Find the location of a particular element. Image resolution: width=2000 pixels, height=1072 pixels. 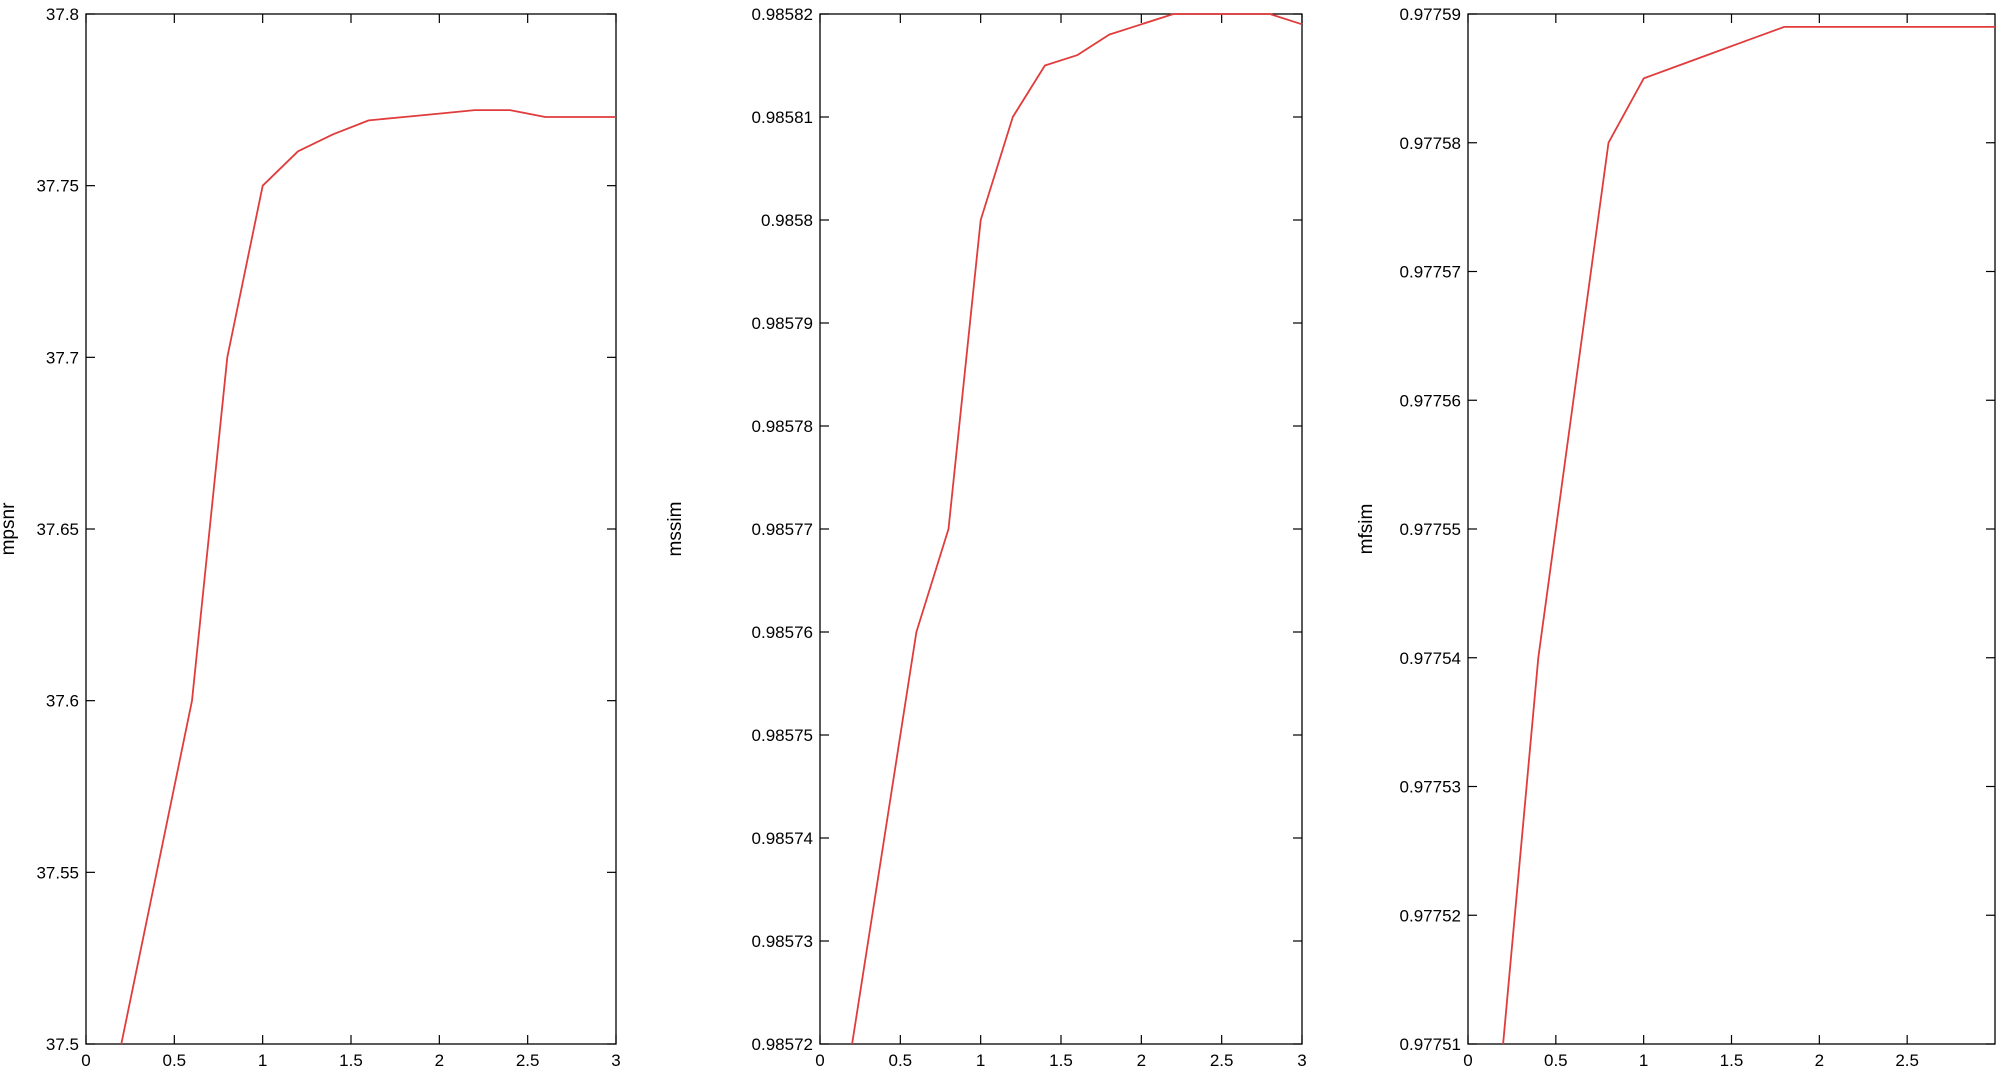

y-tick-label: 37.6 is located at coordinates (62, 701).